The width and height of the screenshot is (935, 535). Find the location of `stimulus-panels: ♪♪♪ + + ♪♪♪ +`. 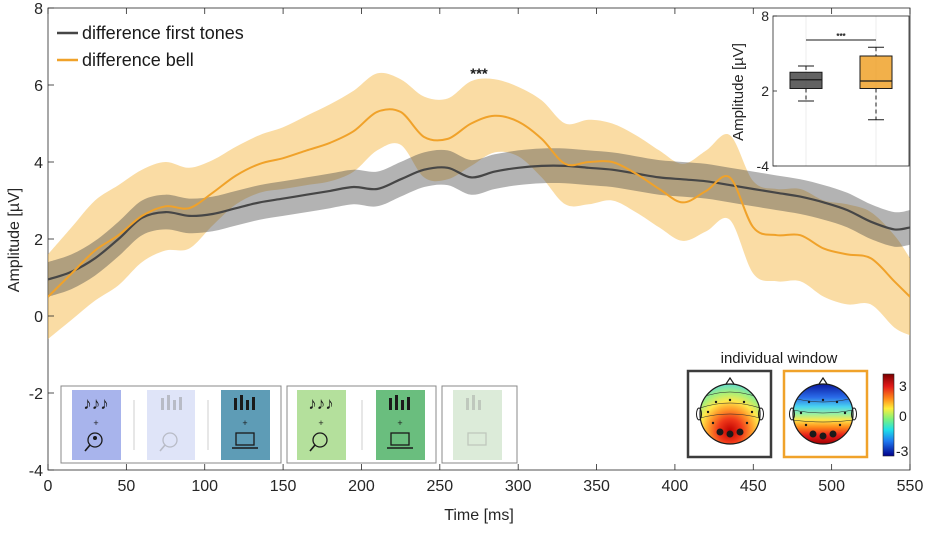

stimulus-panels: ♪♪♪ + + ♪♪♪ + is located at coordinates (289, 424).